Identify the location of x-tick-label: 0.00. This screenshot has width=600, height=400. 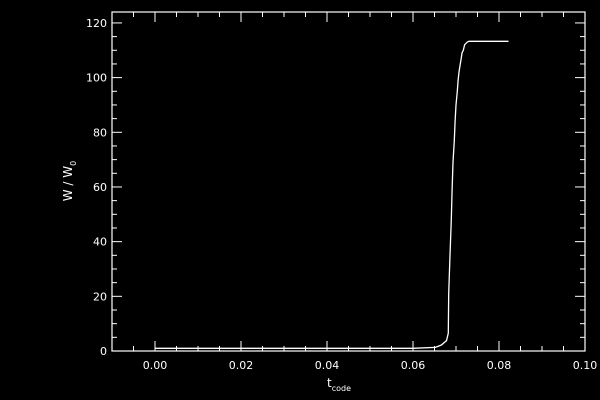
(155, 365).